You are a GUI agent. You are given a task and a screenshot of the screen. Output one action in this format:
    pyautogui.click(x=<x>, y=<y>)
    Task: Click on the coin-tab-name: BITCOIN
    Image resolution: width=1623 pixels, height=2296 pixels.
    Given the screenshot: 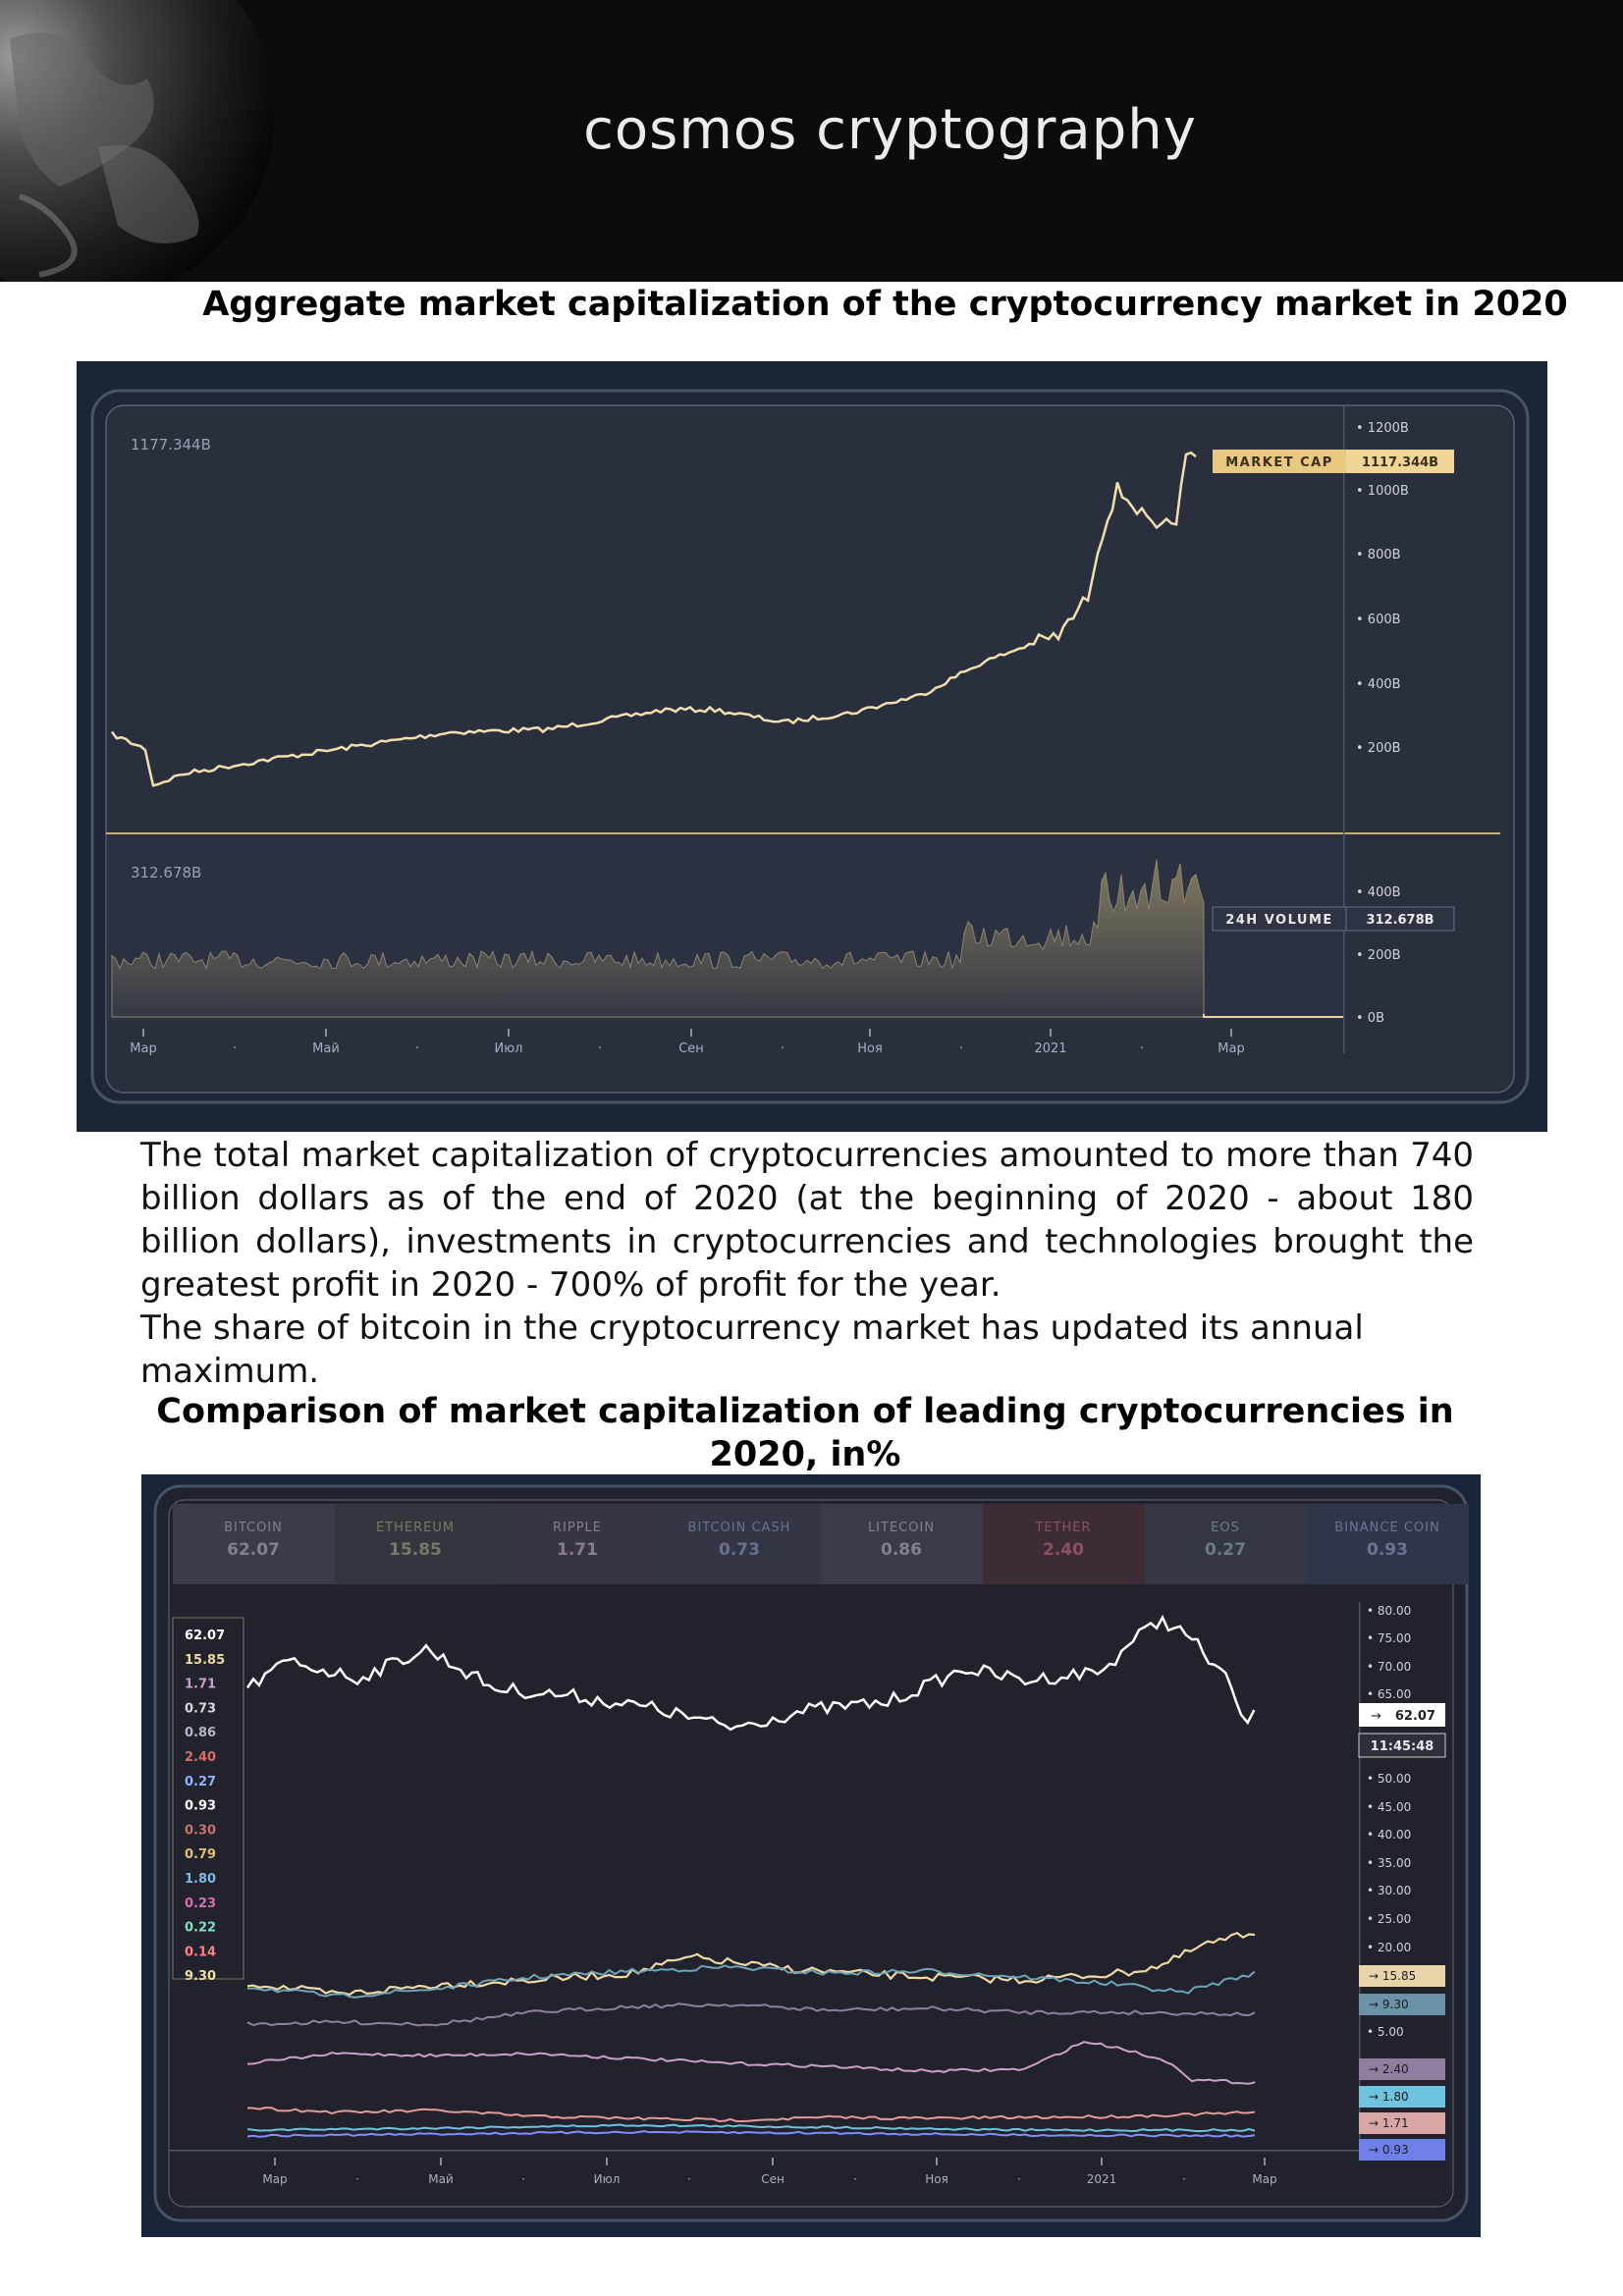 What is the action you would take?
    pyautogui.click(x=253, y=1528)
    